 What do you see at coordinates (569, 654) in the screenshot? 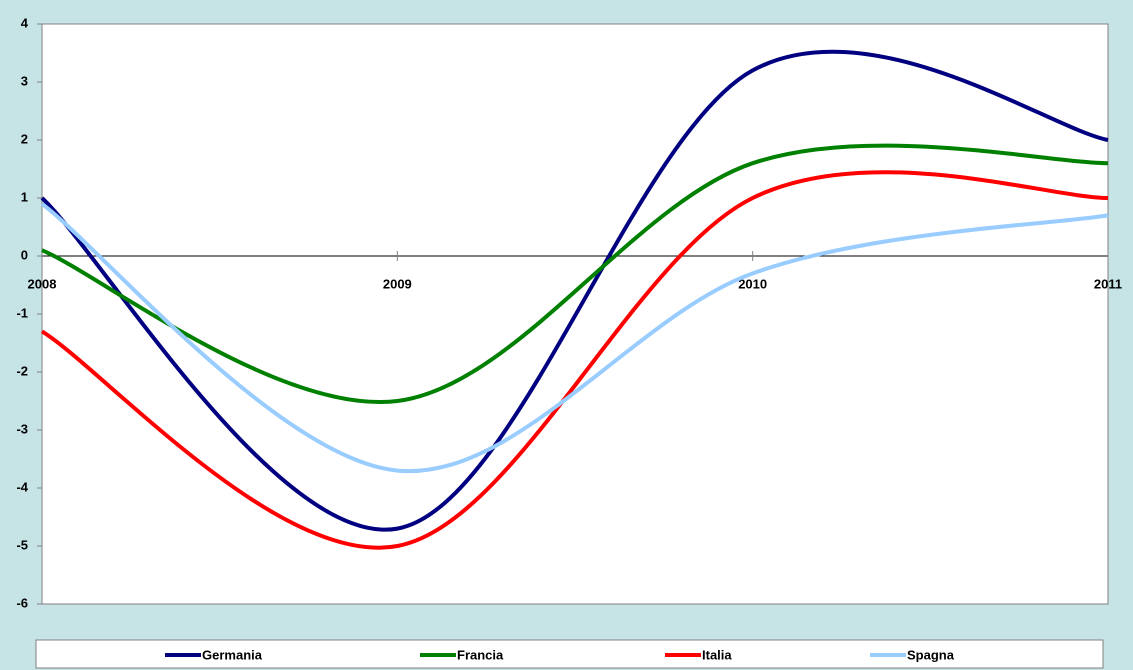
I see `legend` at bounding box center [569, 654].